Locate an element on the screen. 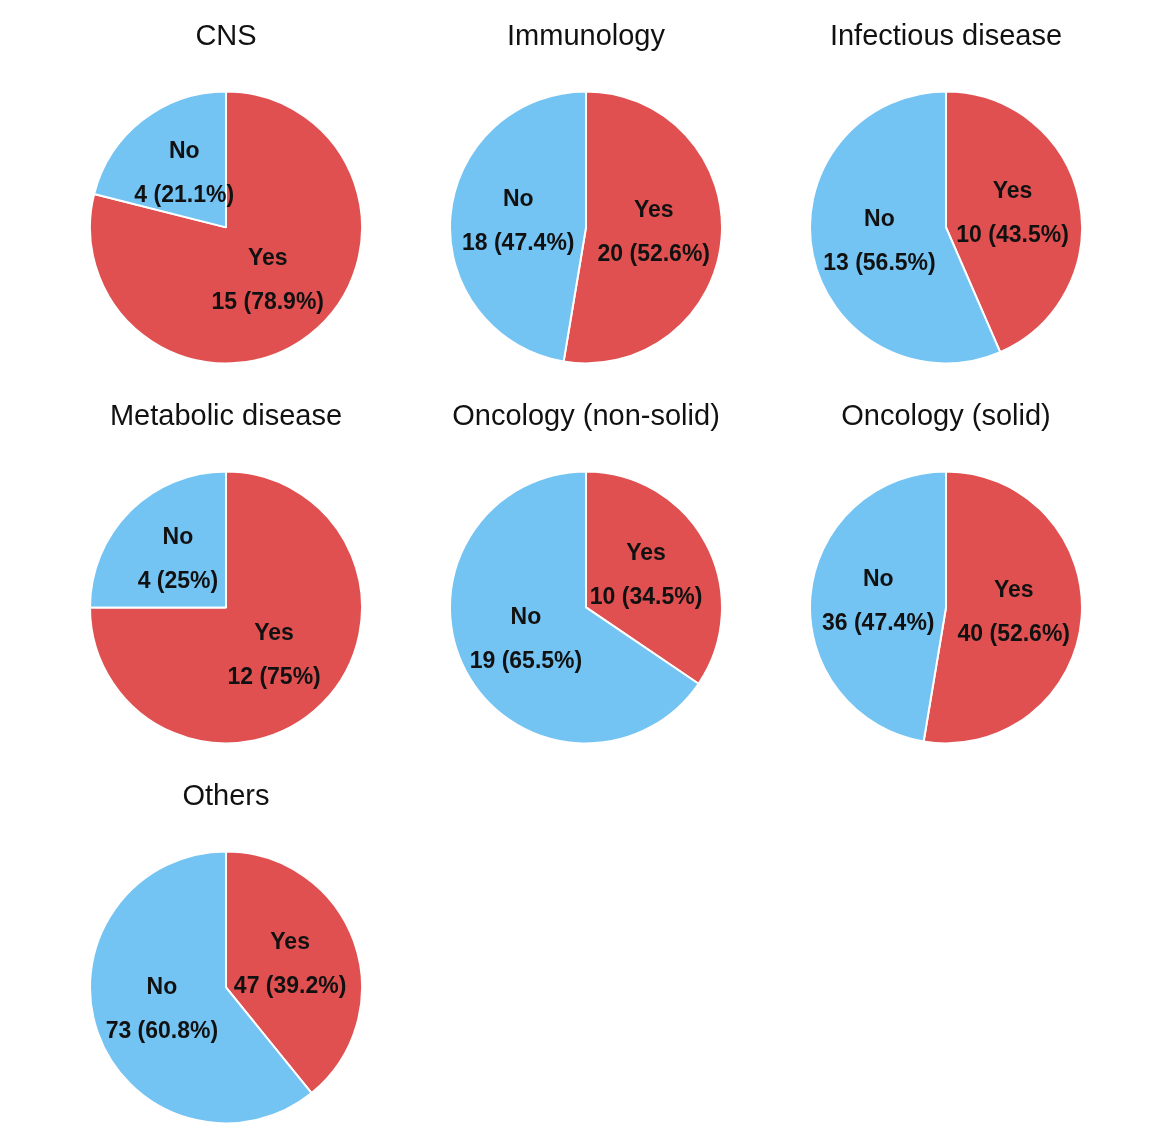  chart-title: Metabolic disease is located at coordinates (226, 415).